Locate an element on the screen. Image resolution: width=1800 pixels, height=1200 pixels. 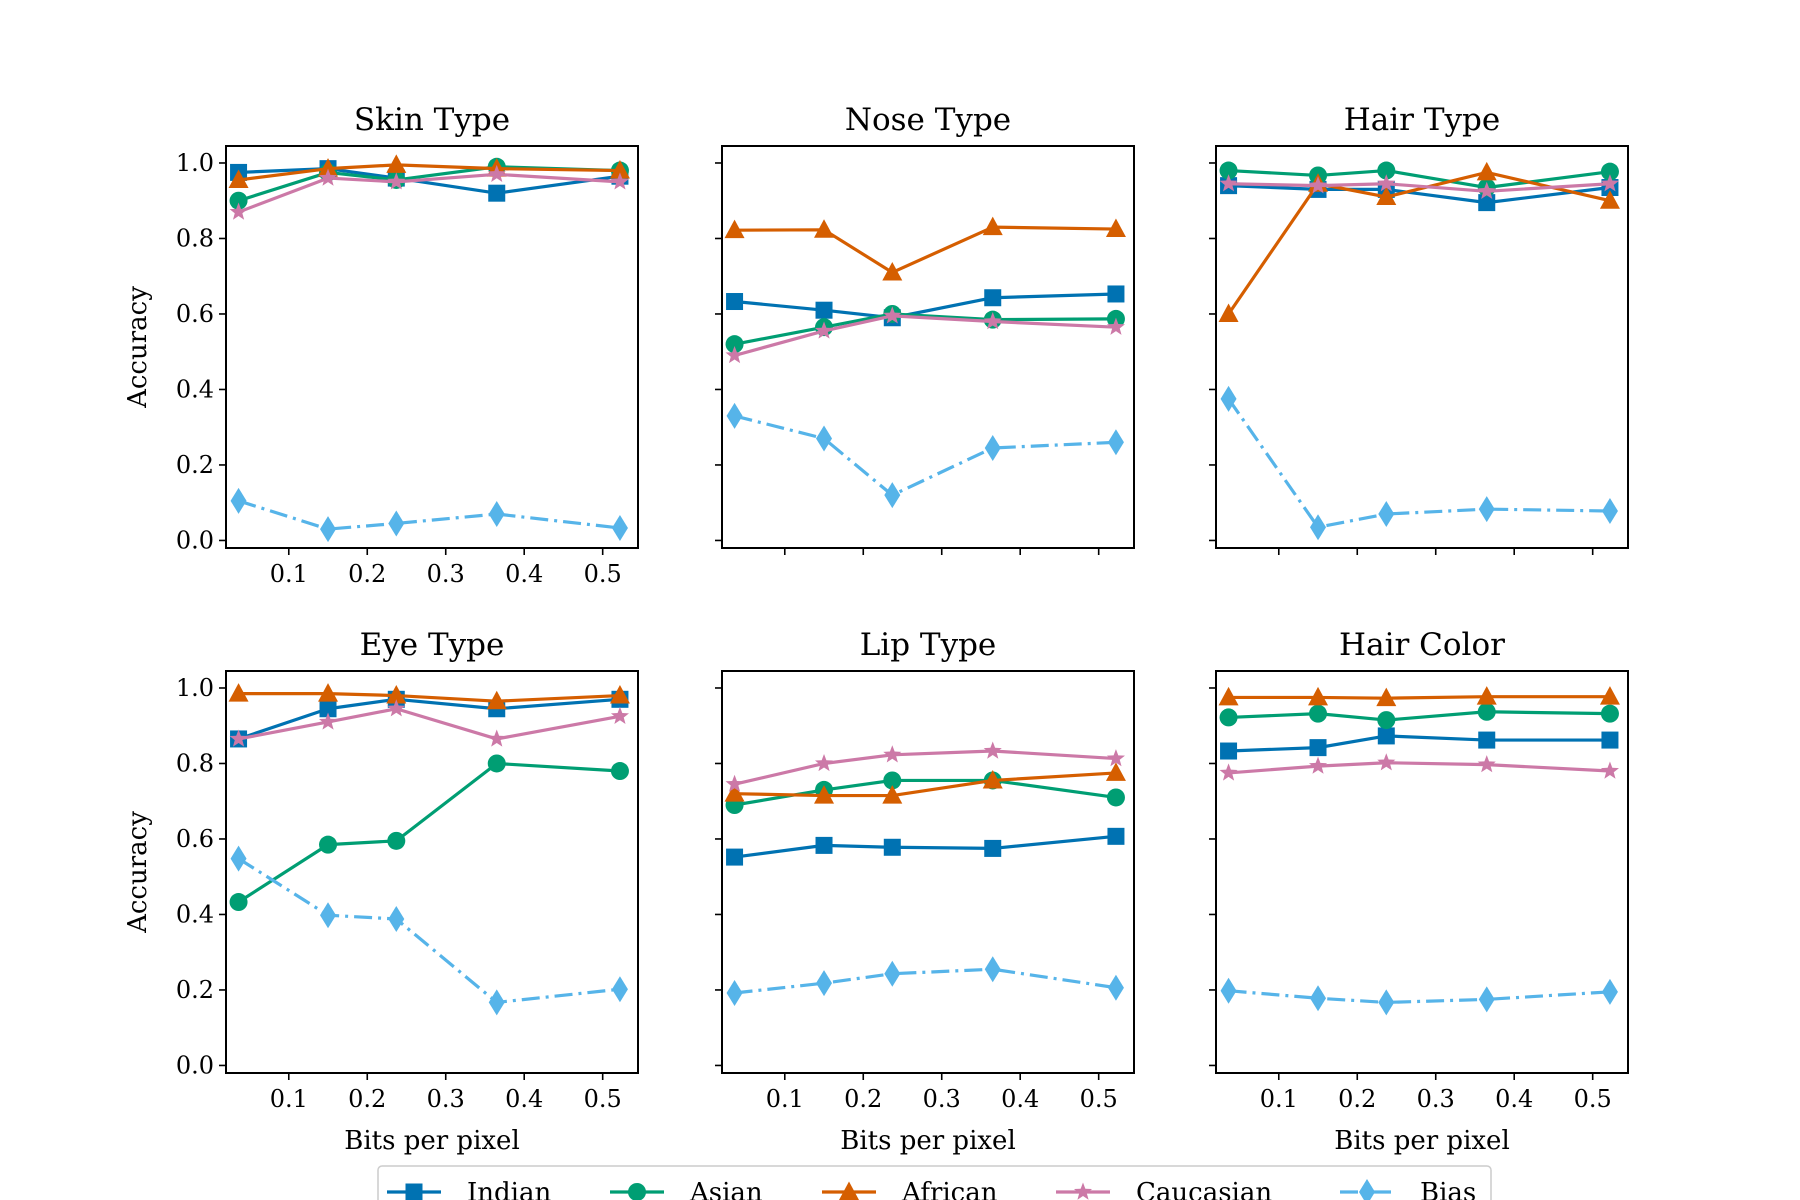
legend-item-caucasian: Caucasian is located at coordinates (1164, 1189).